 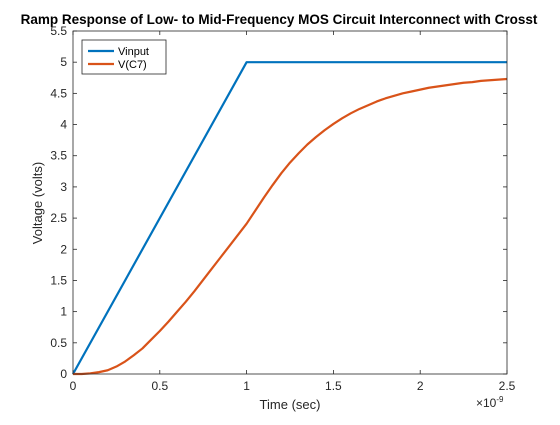 What do you see at coordinates (132, 65) in the screenshot?
I see `legend-label: V(C7)` at bounding box center [132, 65].